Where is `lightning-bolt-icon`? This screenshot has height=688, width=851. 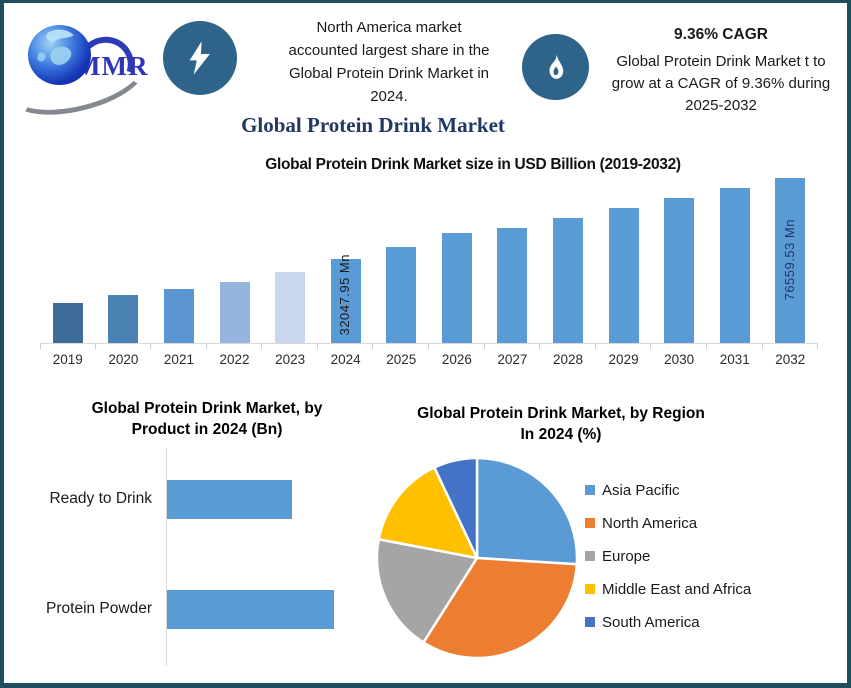 lightning-bolt-icon is located at coordinates (199, 58).